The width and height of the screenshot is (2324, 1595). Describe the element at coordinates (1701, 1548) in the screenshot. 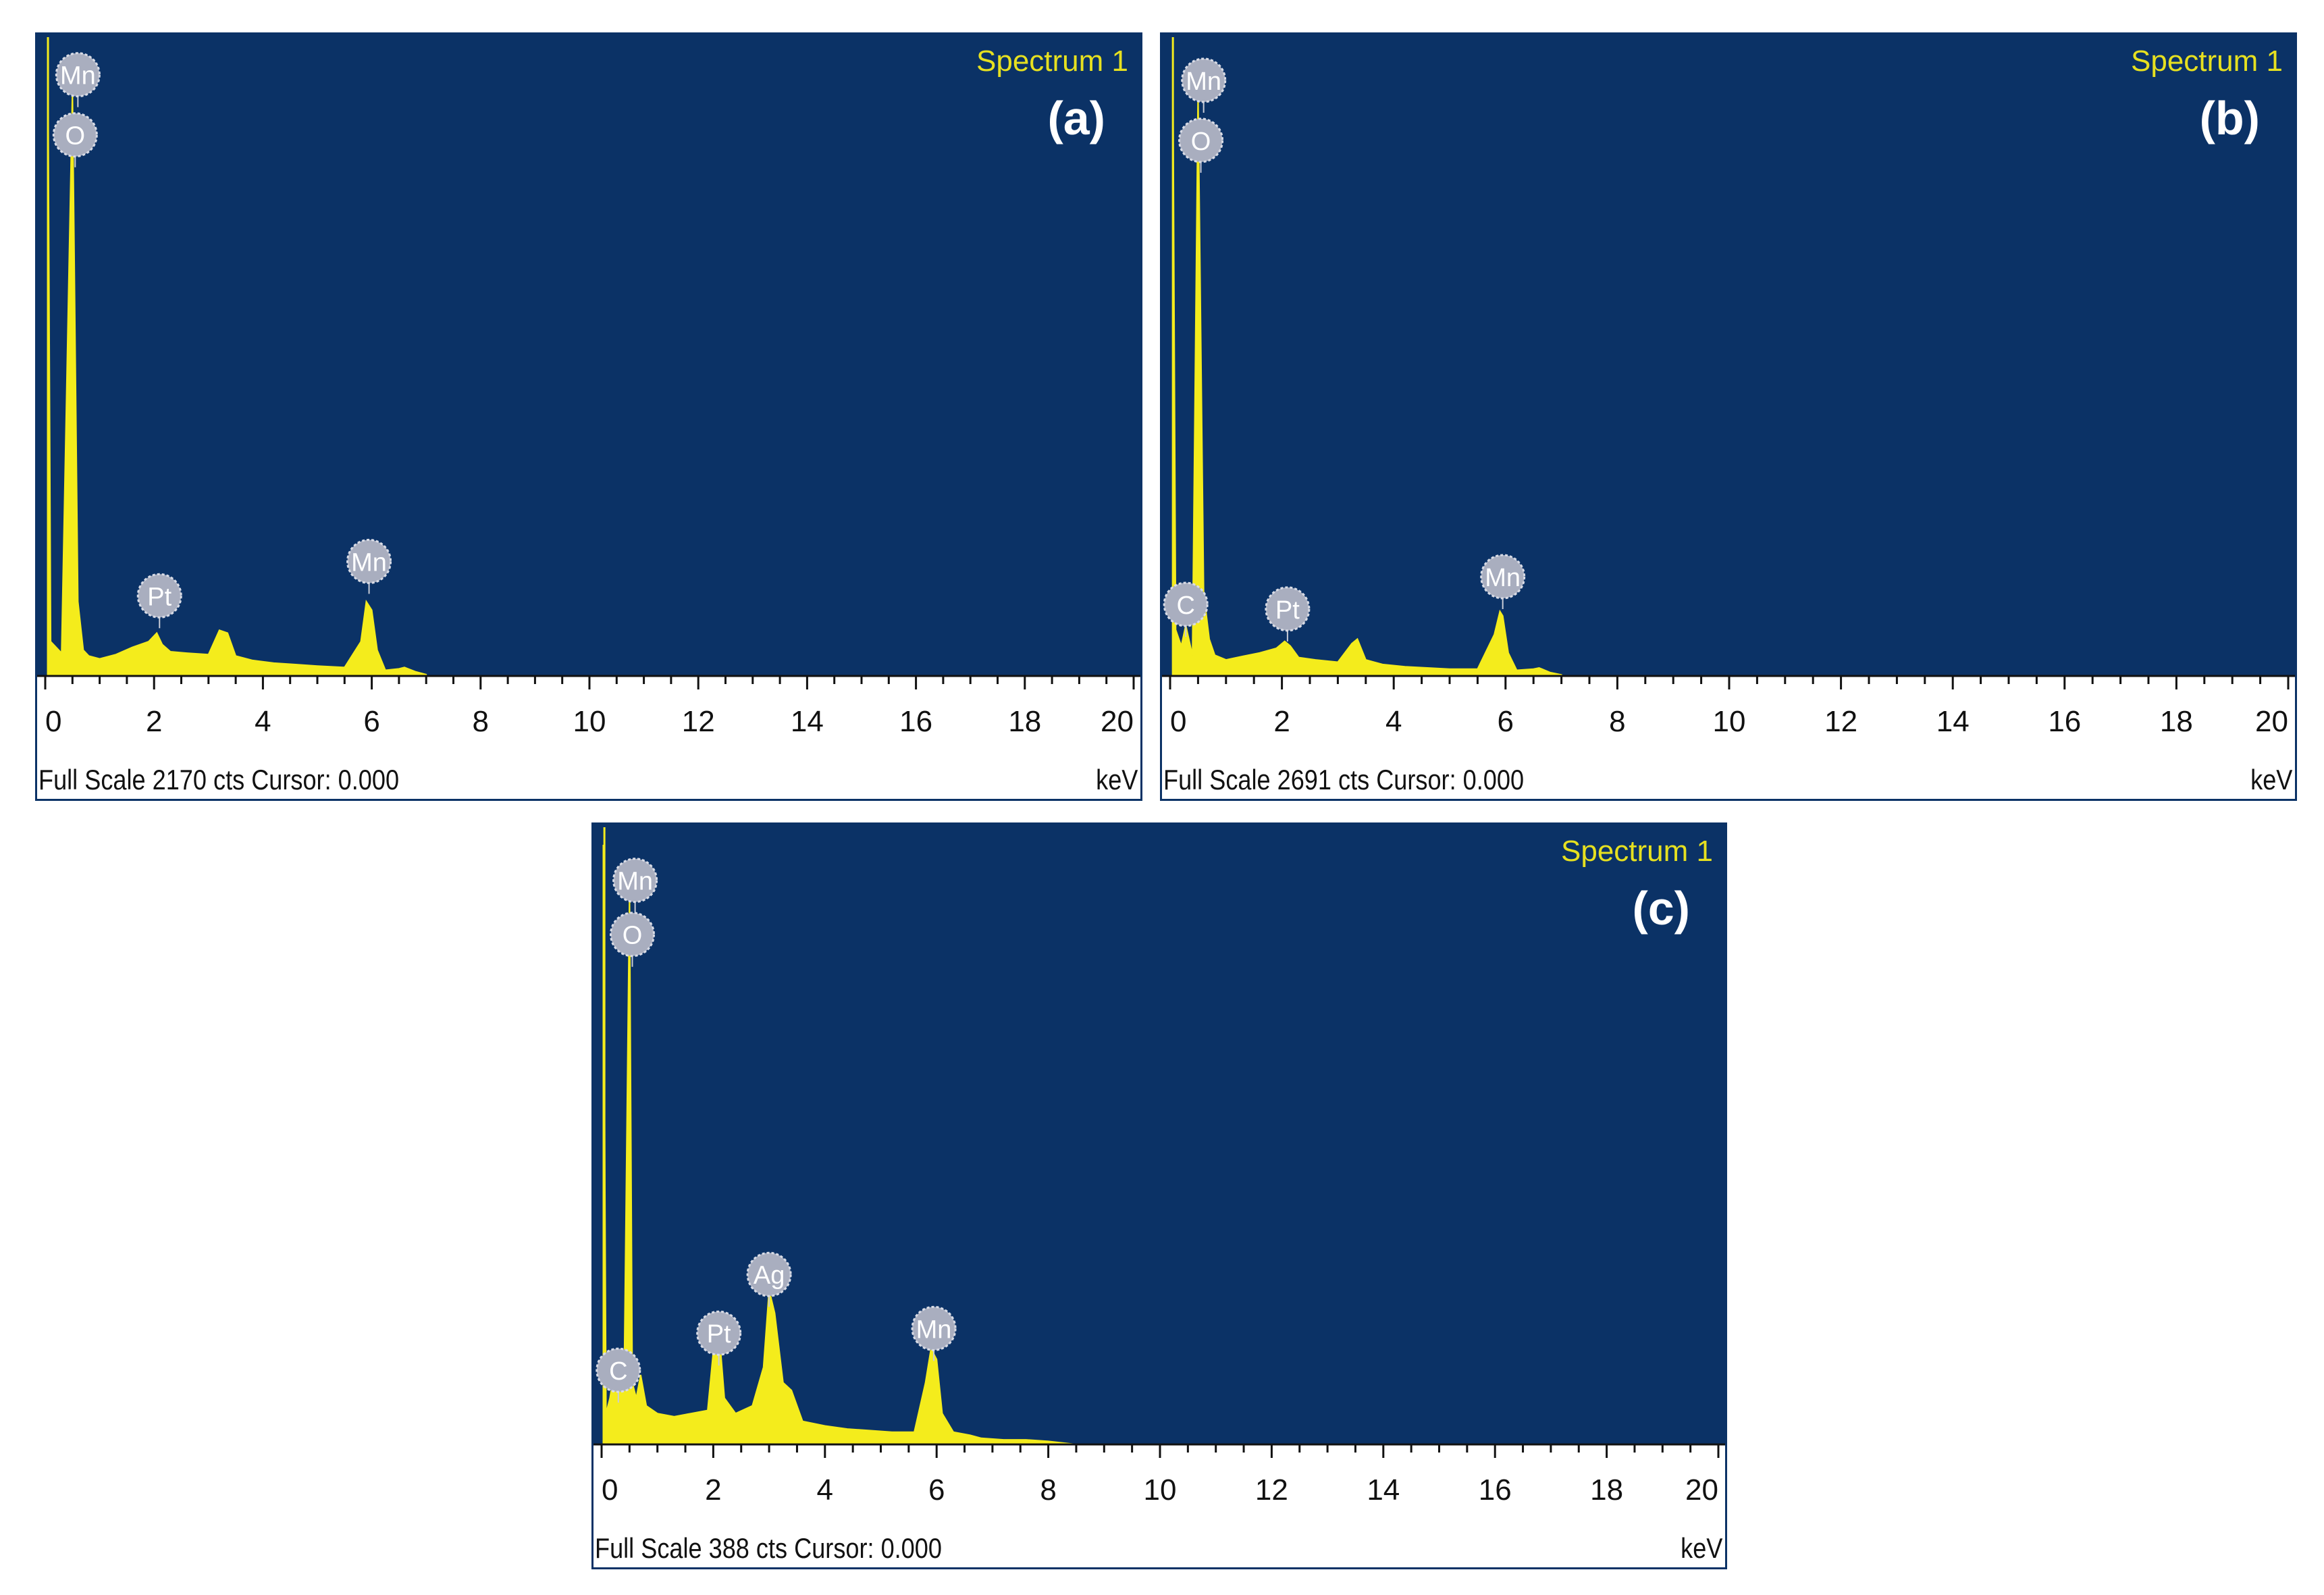

I see `x-unit-c: keV` at that location.